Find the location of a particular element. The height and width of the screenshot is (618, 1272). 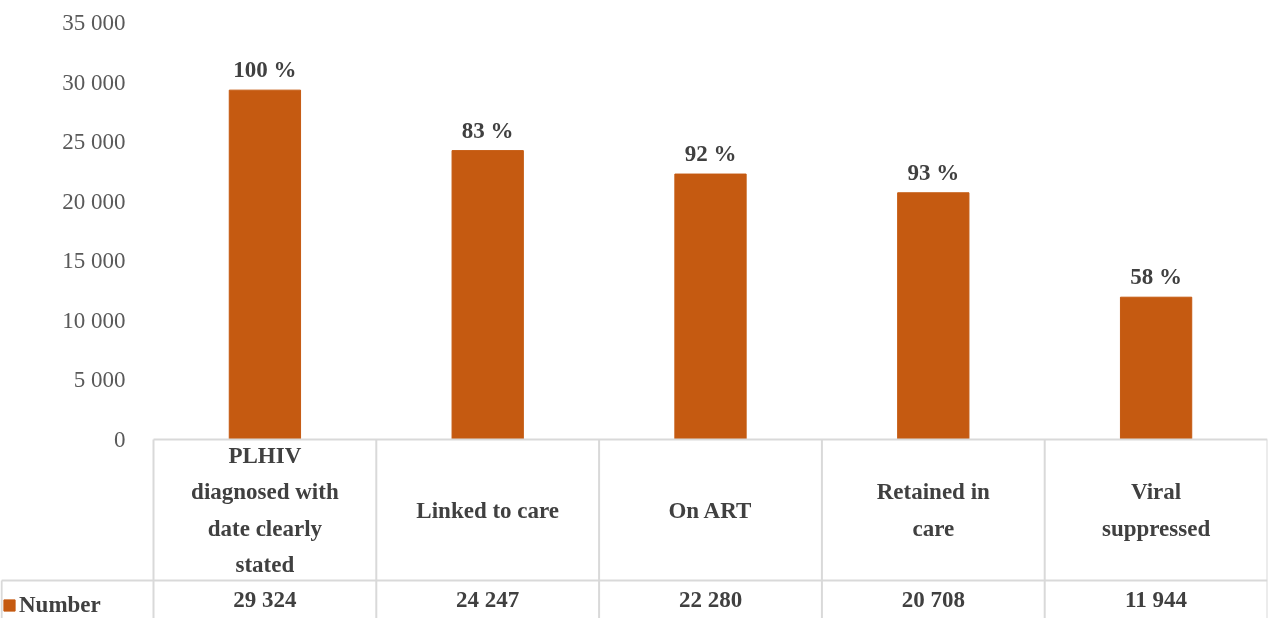

x-tick-label: Retained in care is located at coordinates (933, 510).